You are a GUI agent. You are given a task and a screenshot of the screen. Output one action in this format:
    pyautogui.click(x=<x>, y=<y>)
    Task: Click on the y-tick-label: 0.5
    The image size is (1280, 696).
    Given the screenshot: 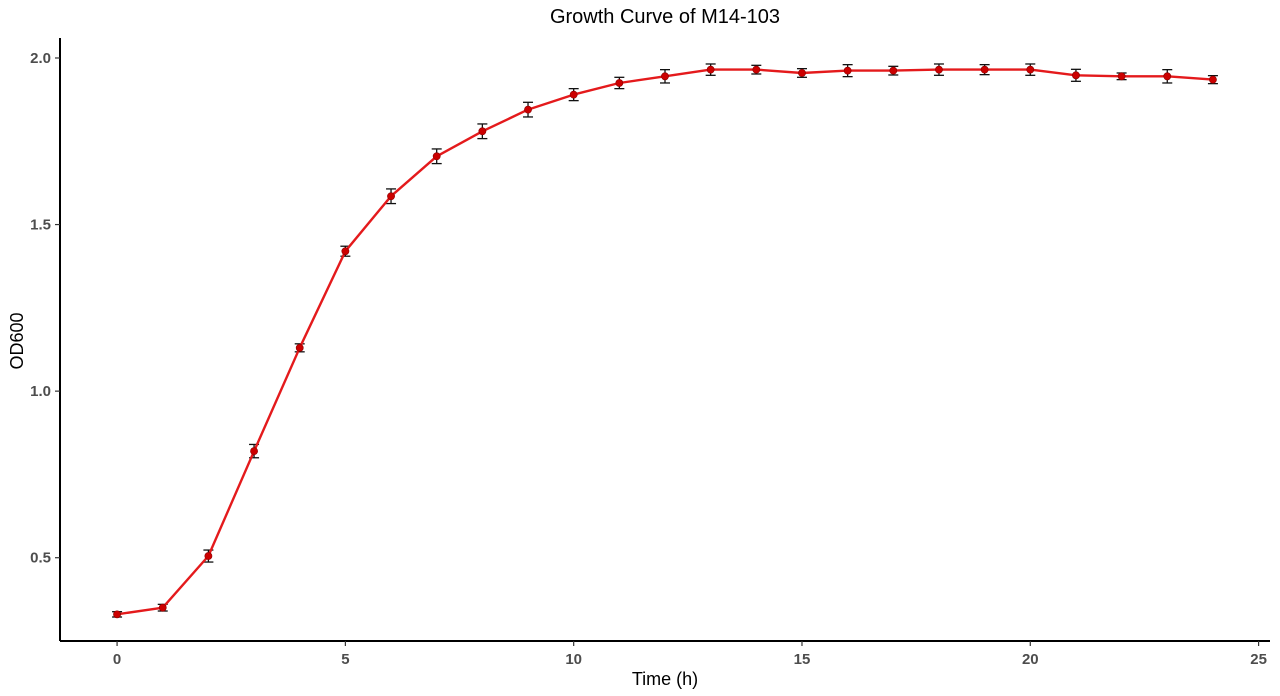 What is the action you would take?
    pyautogui.click(x=40, y=558)
    